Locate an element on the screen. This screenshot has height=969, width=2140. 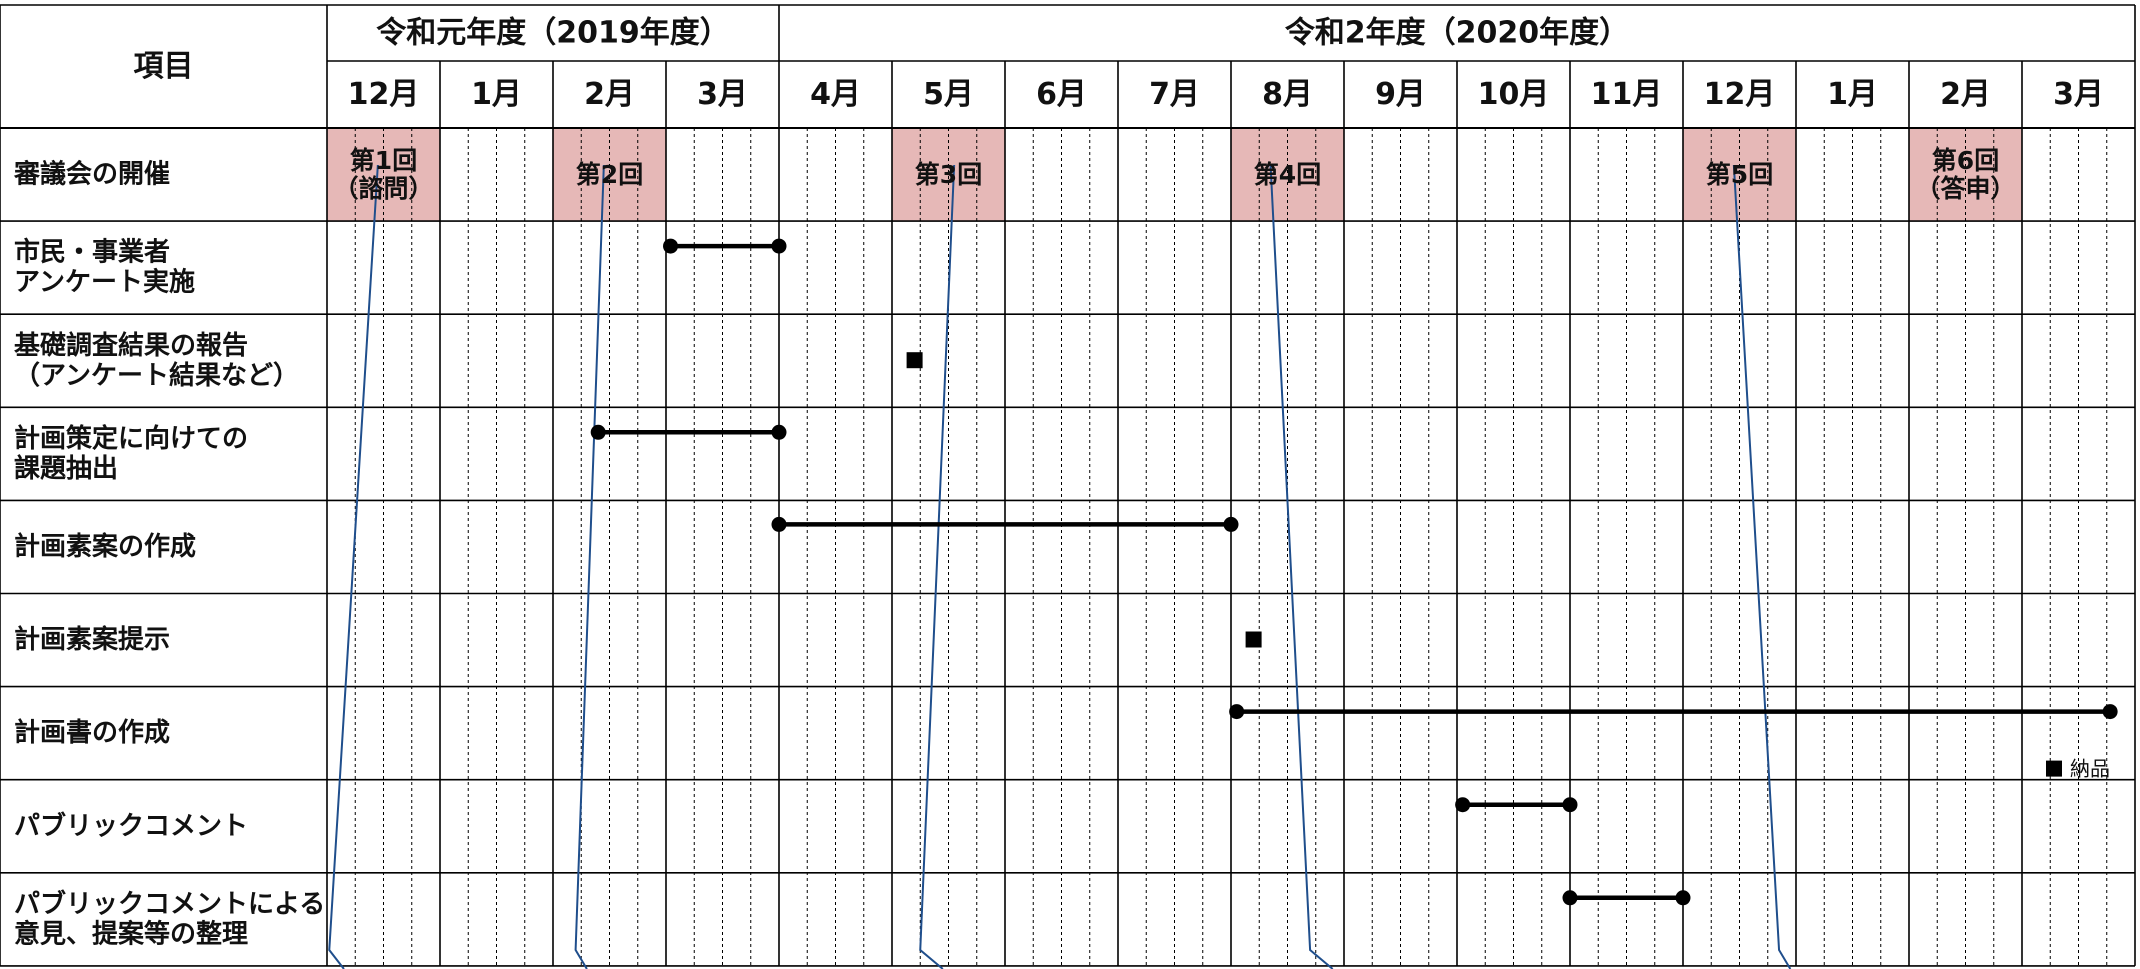
meeting-label: （諮問） is located at coordinates (383, 188).